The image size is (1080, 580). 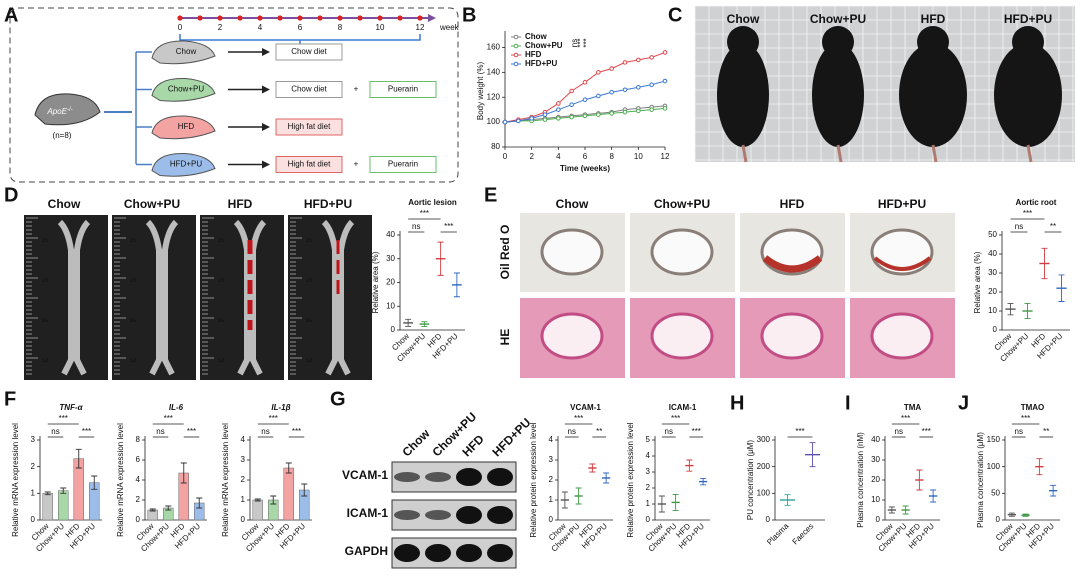 I want to click on y-tick-label: 4, so click(x=648, y=455).